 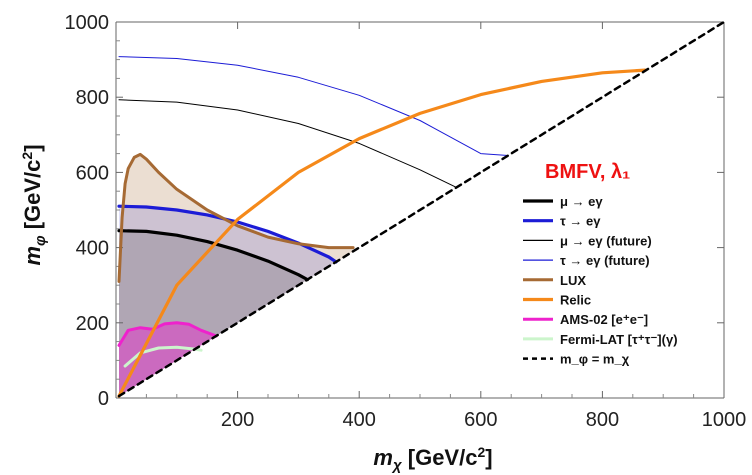 What do you see at coordinates (595, 359) in the screenshot?
I see `legend-label-diag: m_φ = m_χ` at bounding box center [595, 359].